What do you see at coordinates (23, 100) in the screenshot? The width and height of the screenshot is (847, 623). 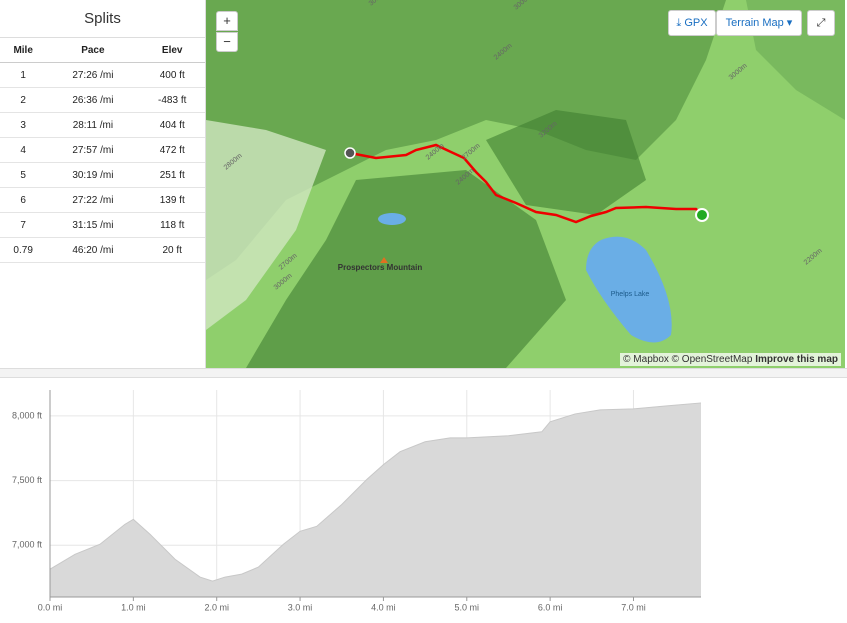 I see `split-cell: 2` at bounding box center [23, 100].